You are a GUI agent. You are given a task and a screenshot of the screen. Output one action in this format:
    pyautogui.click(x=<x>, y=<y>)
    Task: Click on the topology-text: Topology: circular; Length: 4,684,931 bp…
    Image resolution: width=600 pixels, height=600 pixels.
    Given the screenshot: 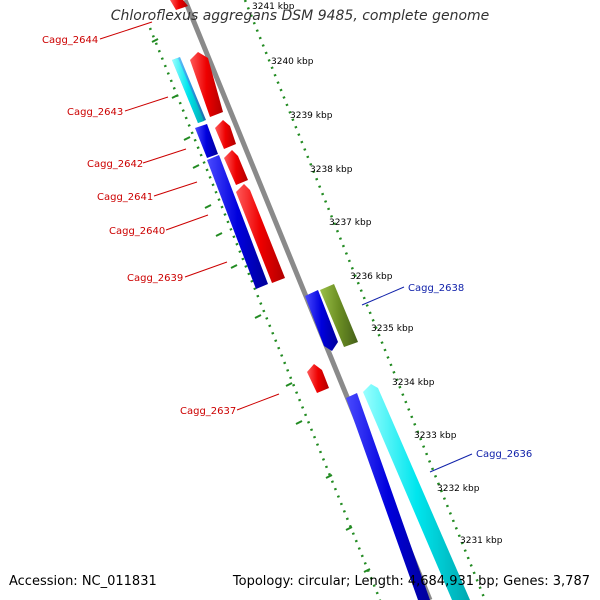 What is the action you would take?
    pyautogui.click(x=411, y=581)
    